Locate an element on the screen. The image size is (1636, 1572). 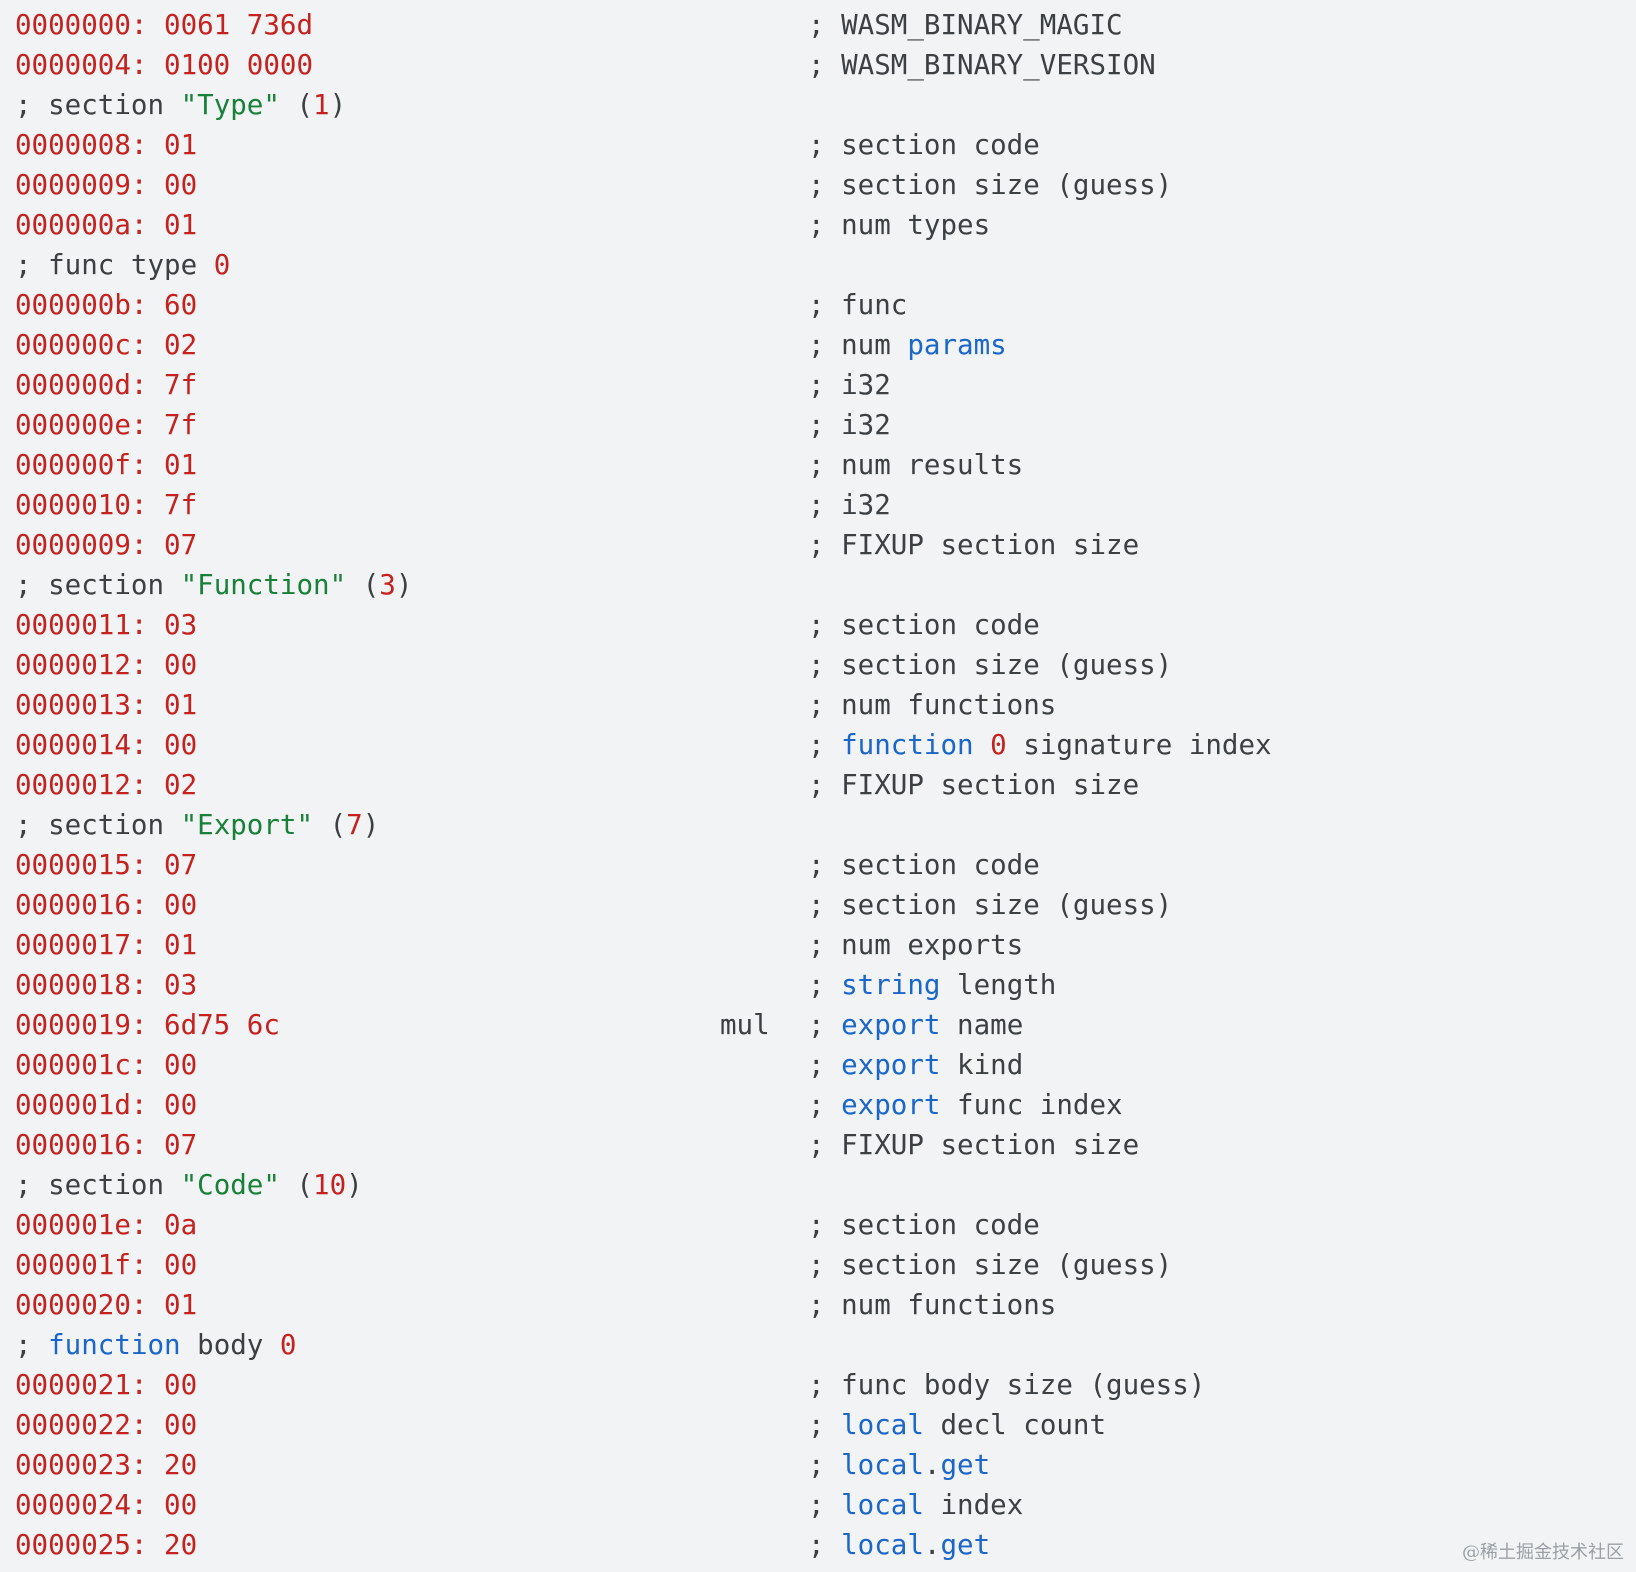
token: body is located at coordinates (230, 1345).